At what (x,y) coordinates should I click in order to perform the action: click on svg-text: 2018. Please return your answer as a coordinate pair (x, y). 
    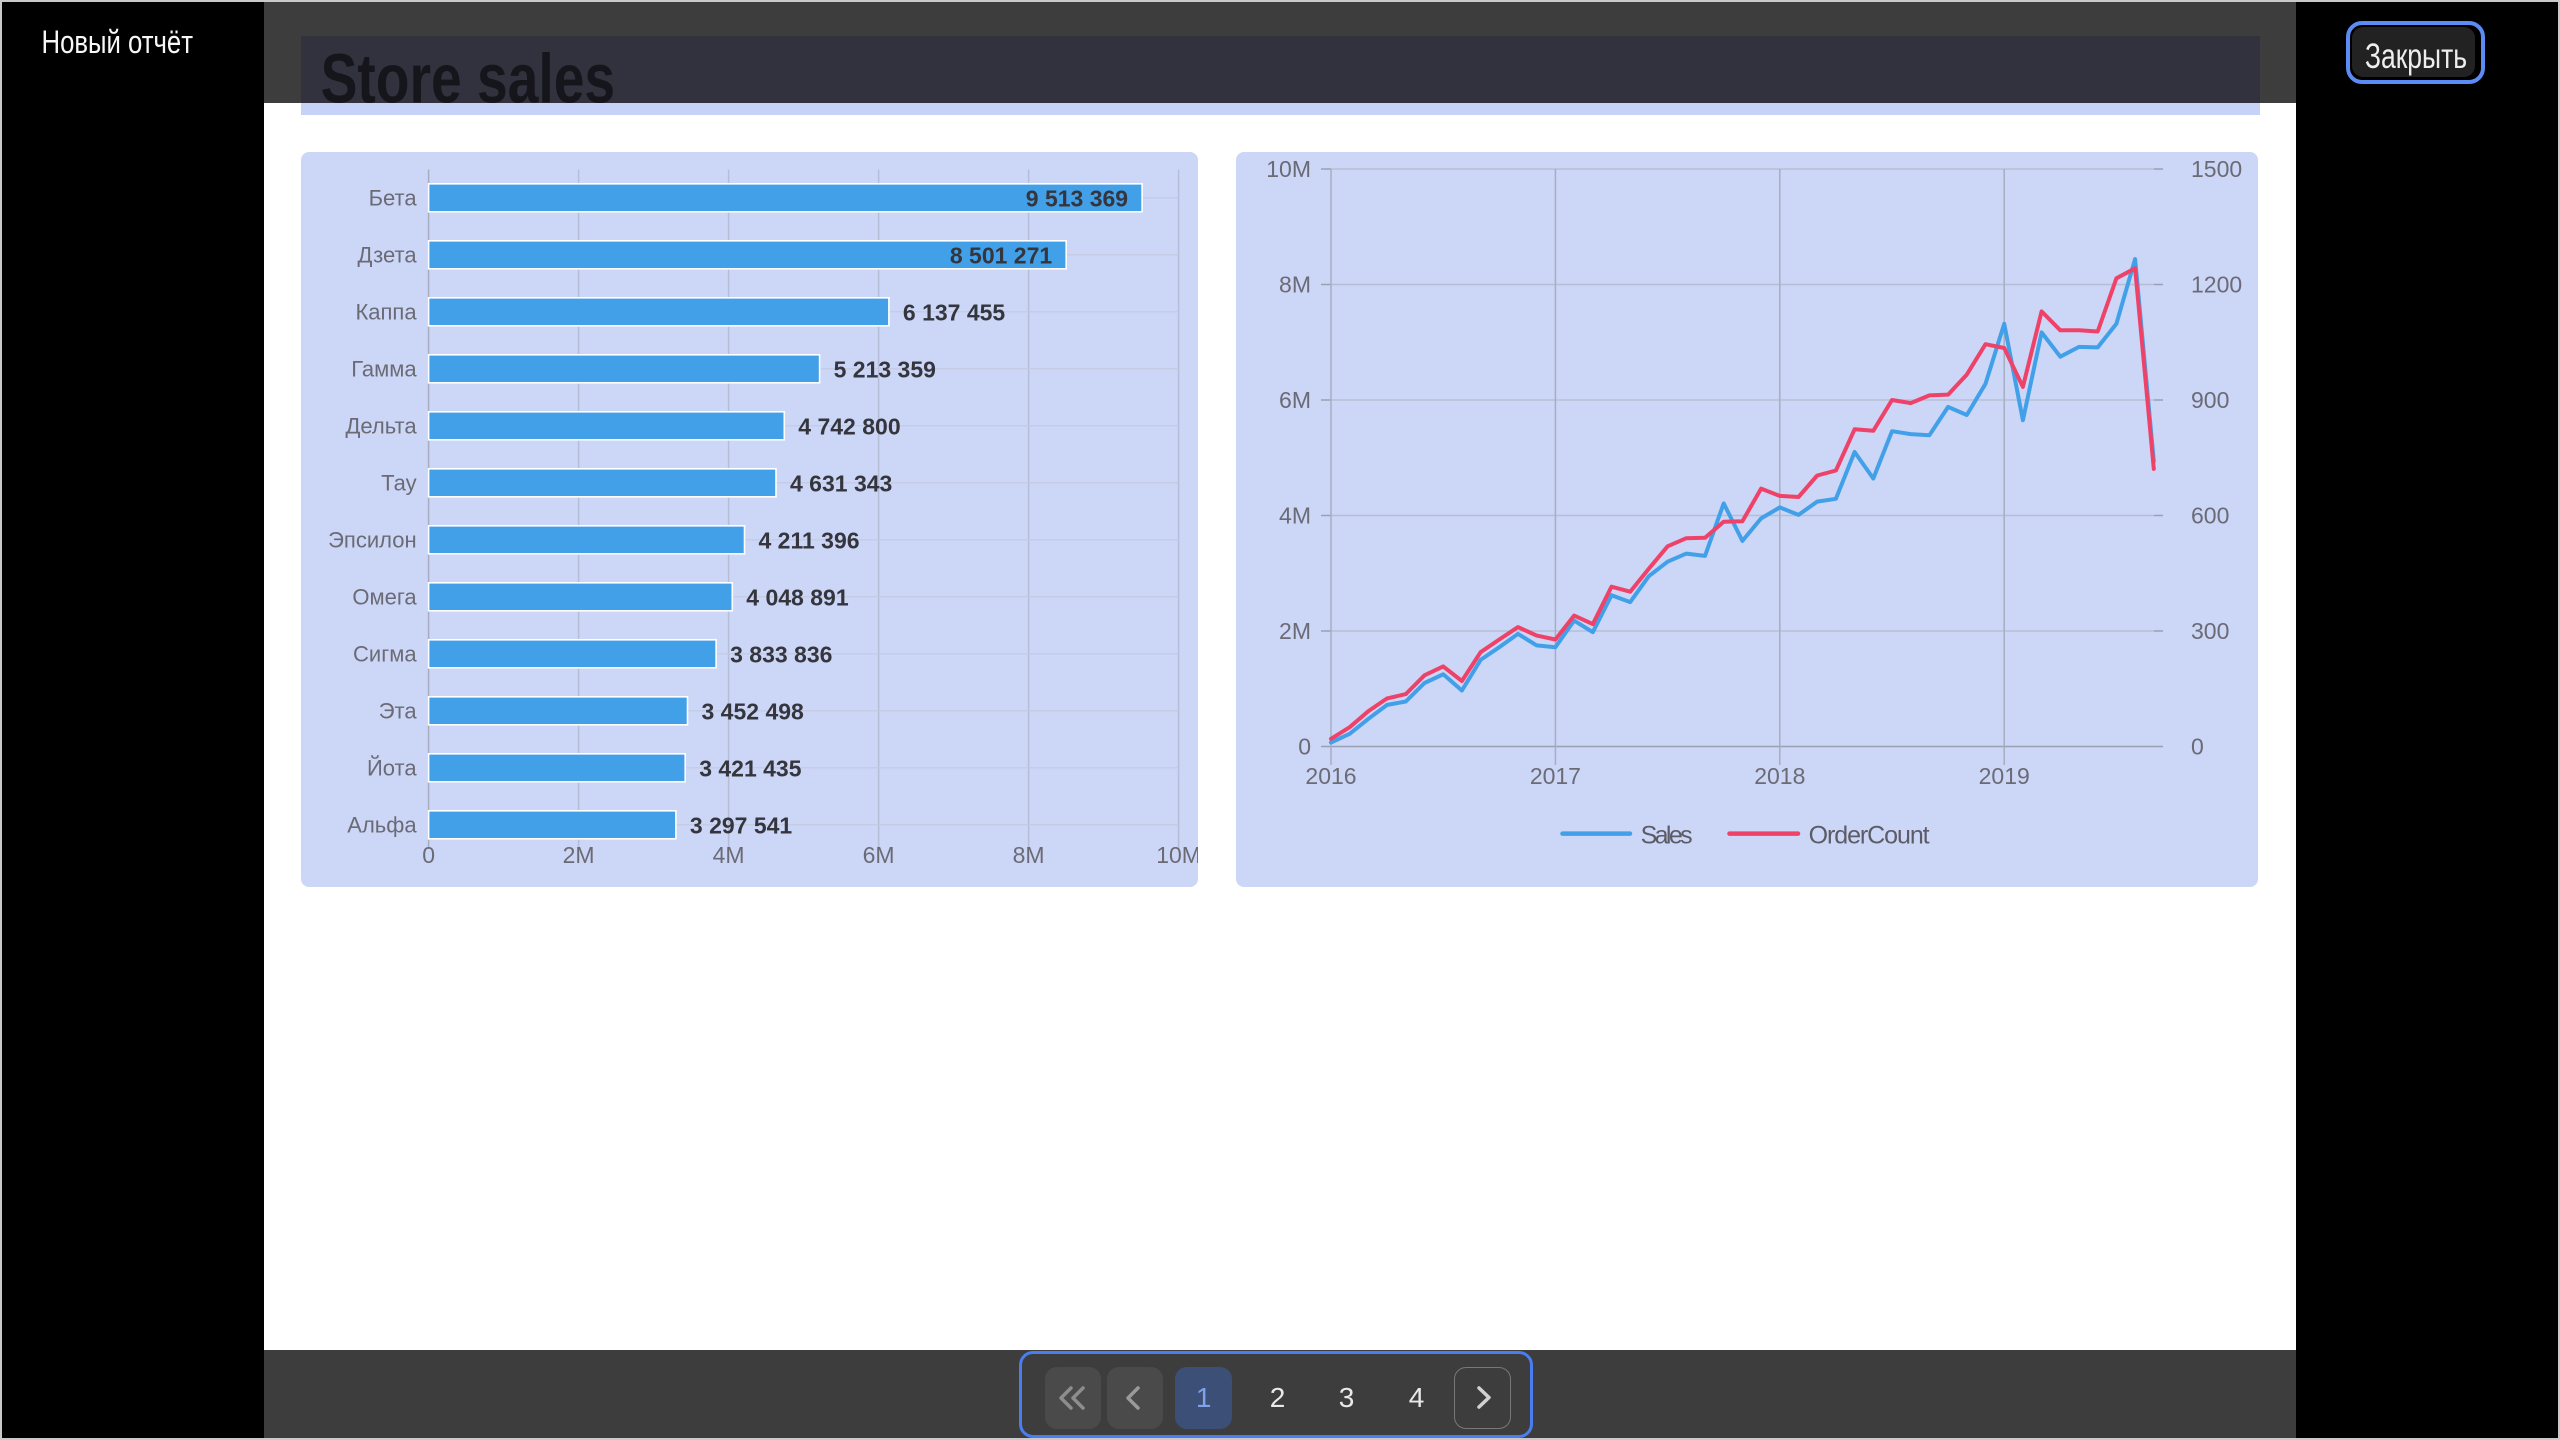
    Looking at the image, I should click on (1779, 776).